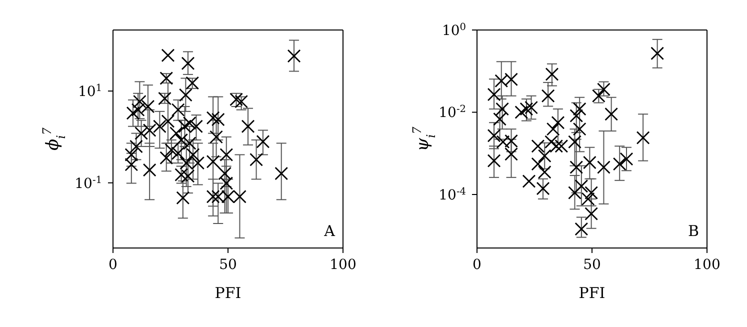  What do you see at coordinates (693, 231) in the screenshot?
I see `annotation: B` at bounding box center [693, 231].